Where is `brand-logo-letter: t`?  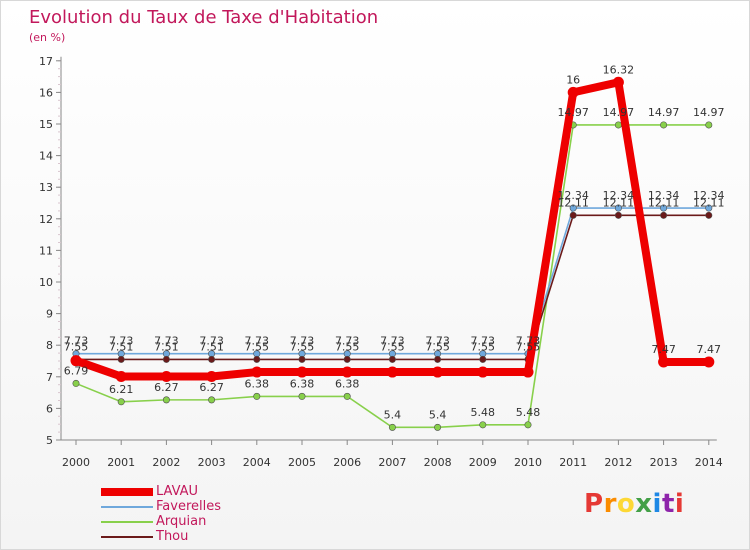 brand-logo-letter: t is located at coordinates (668, 504).